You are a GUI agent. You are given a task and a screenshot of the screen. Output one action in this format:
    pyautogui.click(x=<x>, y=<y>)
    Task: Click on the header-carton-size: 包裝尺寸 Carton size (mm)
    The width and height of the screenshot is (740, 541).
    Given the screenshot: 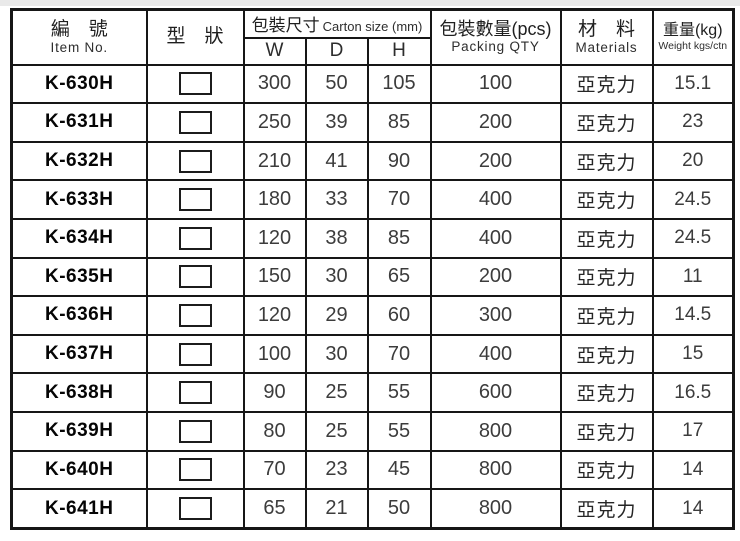 What is the action you would take?
    pyautogui.click(x=337, y=23)
    